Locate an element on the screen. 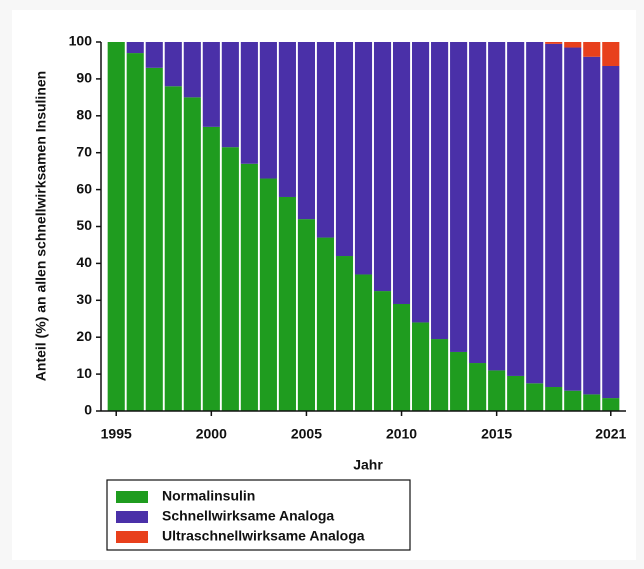 This screenshot has height=569, width=644. y-tick-label: 40 is located at coordinates (84, 262).